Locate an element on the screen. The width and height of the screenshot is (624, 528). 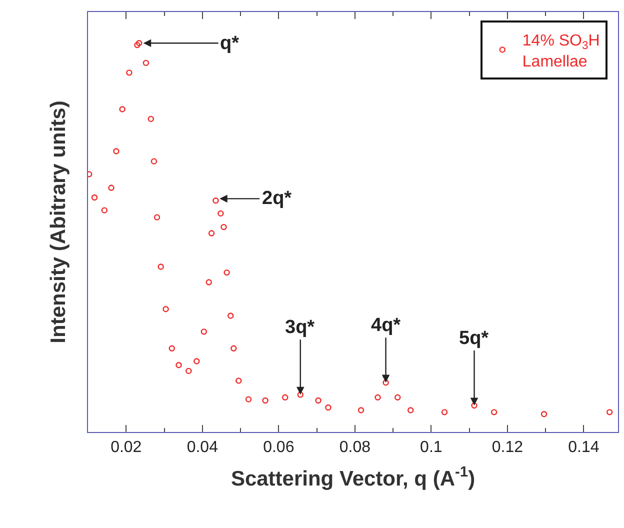
x-tick-label: 0.04 is located at coordinates (202, 447).